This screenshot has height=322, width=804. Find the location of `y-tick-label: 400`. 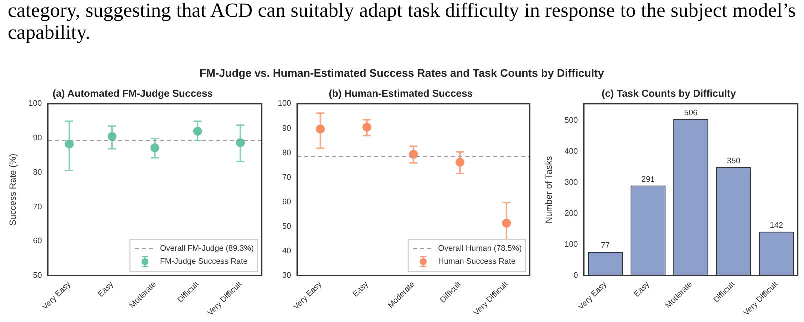

y-tick-label: 400 is located at coordinates (571, 151).